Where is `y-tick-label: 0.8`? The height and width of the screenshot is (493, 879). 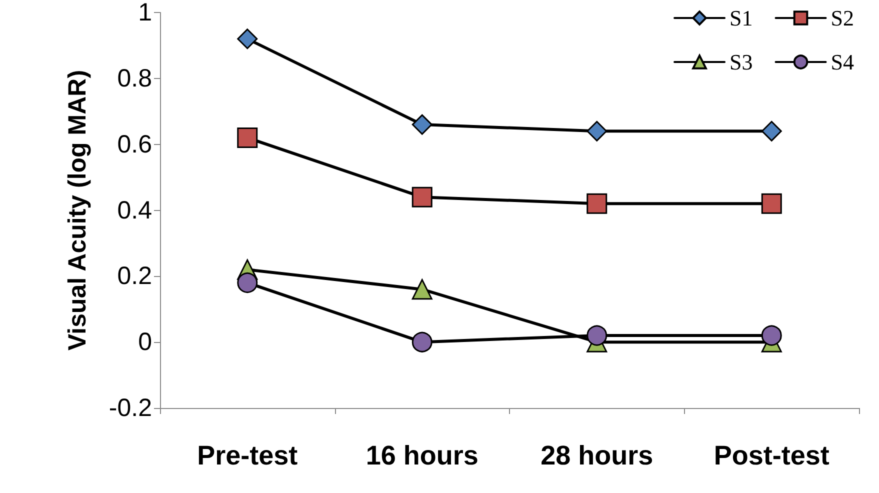 y-tick-label: 0.8 is located at coordinates (134, 78).